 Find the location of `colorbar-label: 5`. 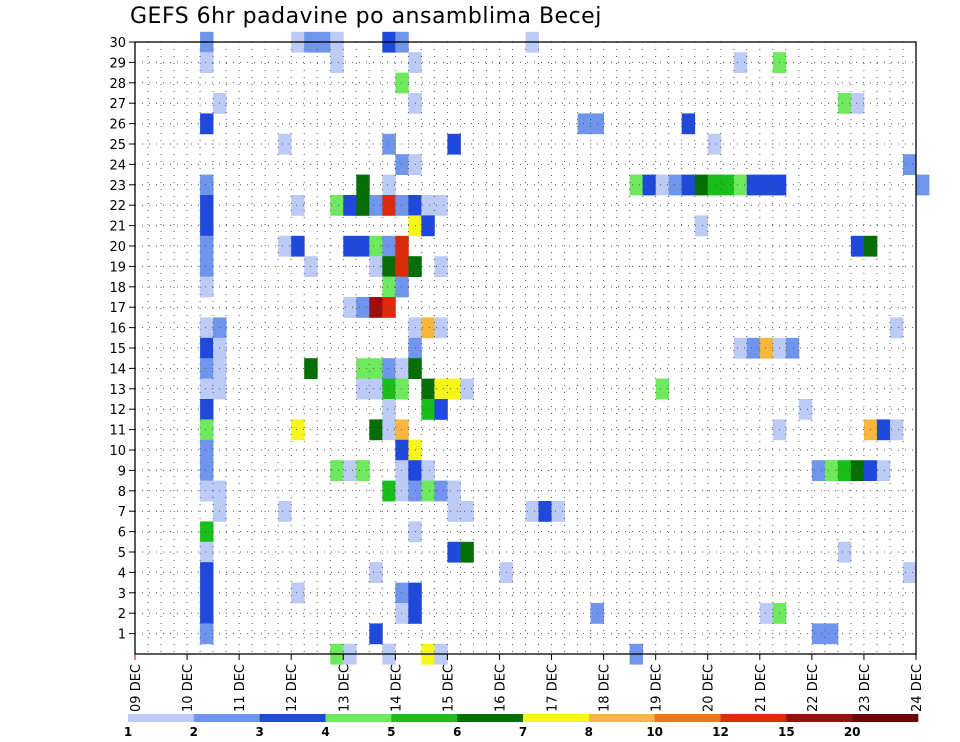

colorbar-label: 5 is located at coordinates (391, 732).